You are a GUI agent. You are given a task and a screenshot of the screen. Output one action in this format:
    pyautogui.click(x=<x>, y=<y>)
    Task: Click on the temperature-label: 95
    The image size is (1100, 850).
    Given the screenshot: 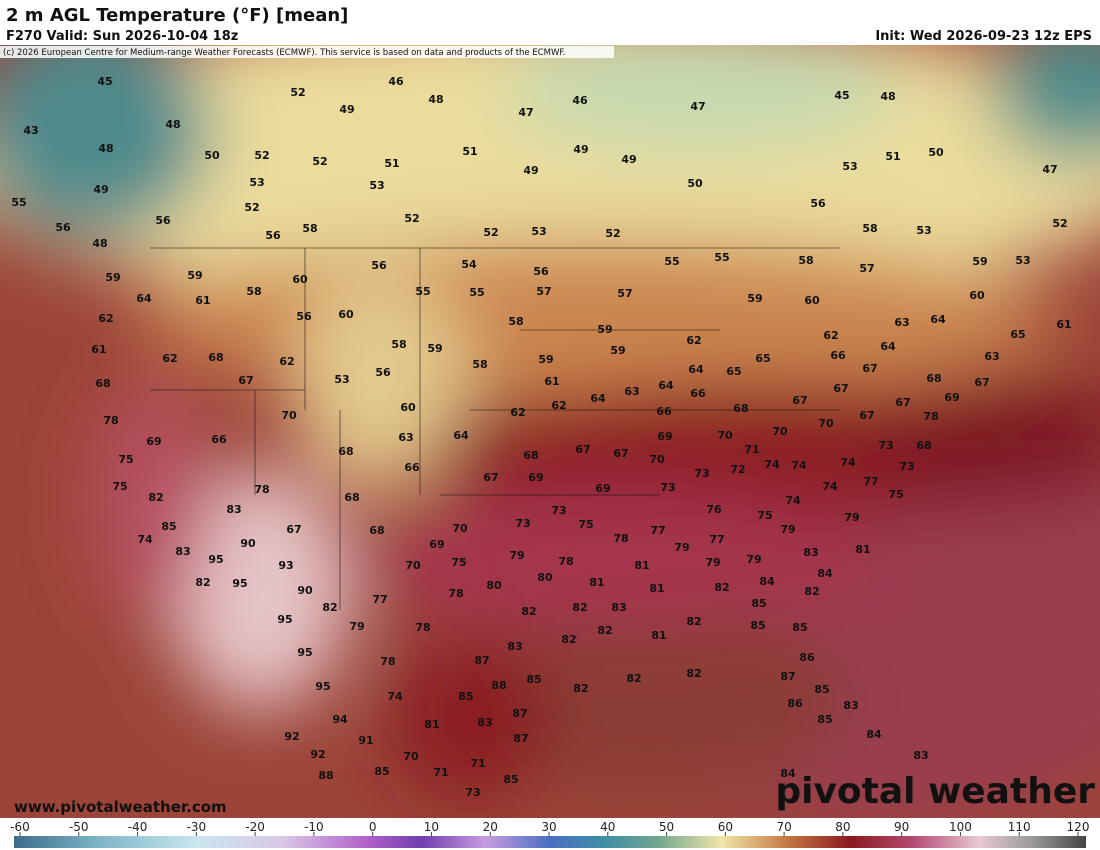 What is the action you would take?
    pyautogui.click(x=215, y=559)
    